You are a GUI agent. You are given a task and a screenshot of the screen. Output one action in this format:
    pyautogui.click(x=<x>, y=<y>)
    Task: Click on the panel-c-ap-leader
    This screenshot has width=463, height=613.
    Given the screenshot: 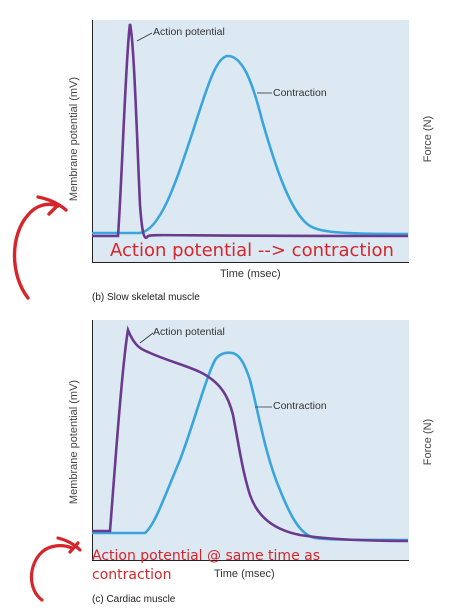 What is the action you would take?
    pyautogui.click(x=146, y=338)
    